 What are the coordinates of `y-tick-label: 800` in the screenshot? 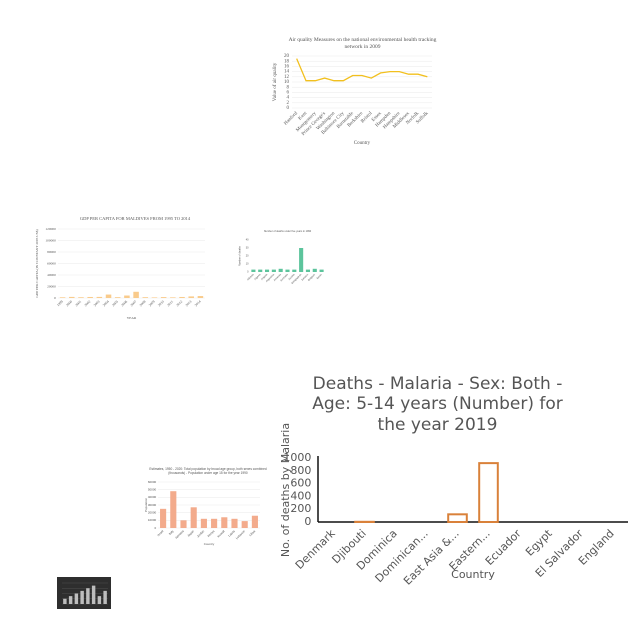 It's located at (300, 470).